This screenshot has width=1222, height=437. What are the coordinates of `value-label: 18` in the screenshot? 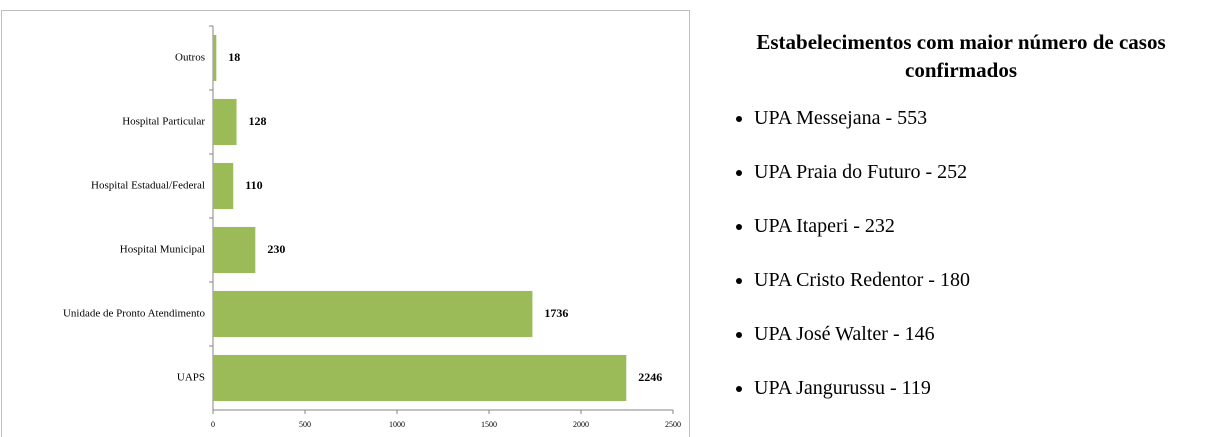 It's located at (234, 57).